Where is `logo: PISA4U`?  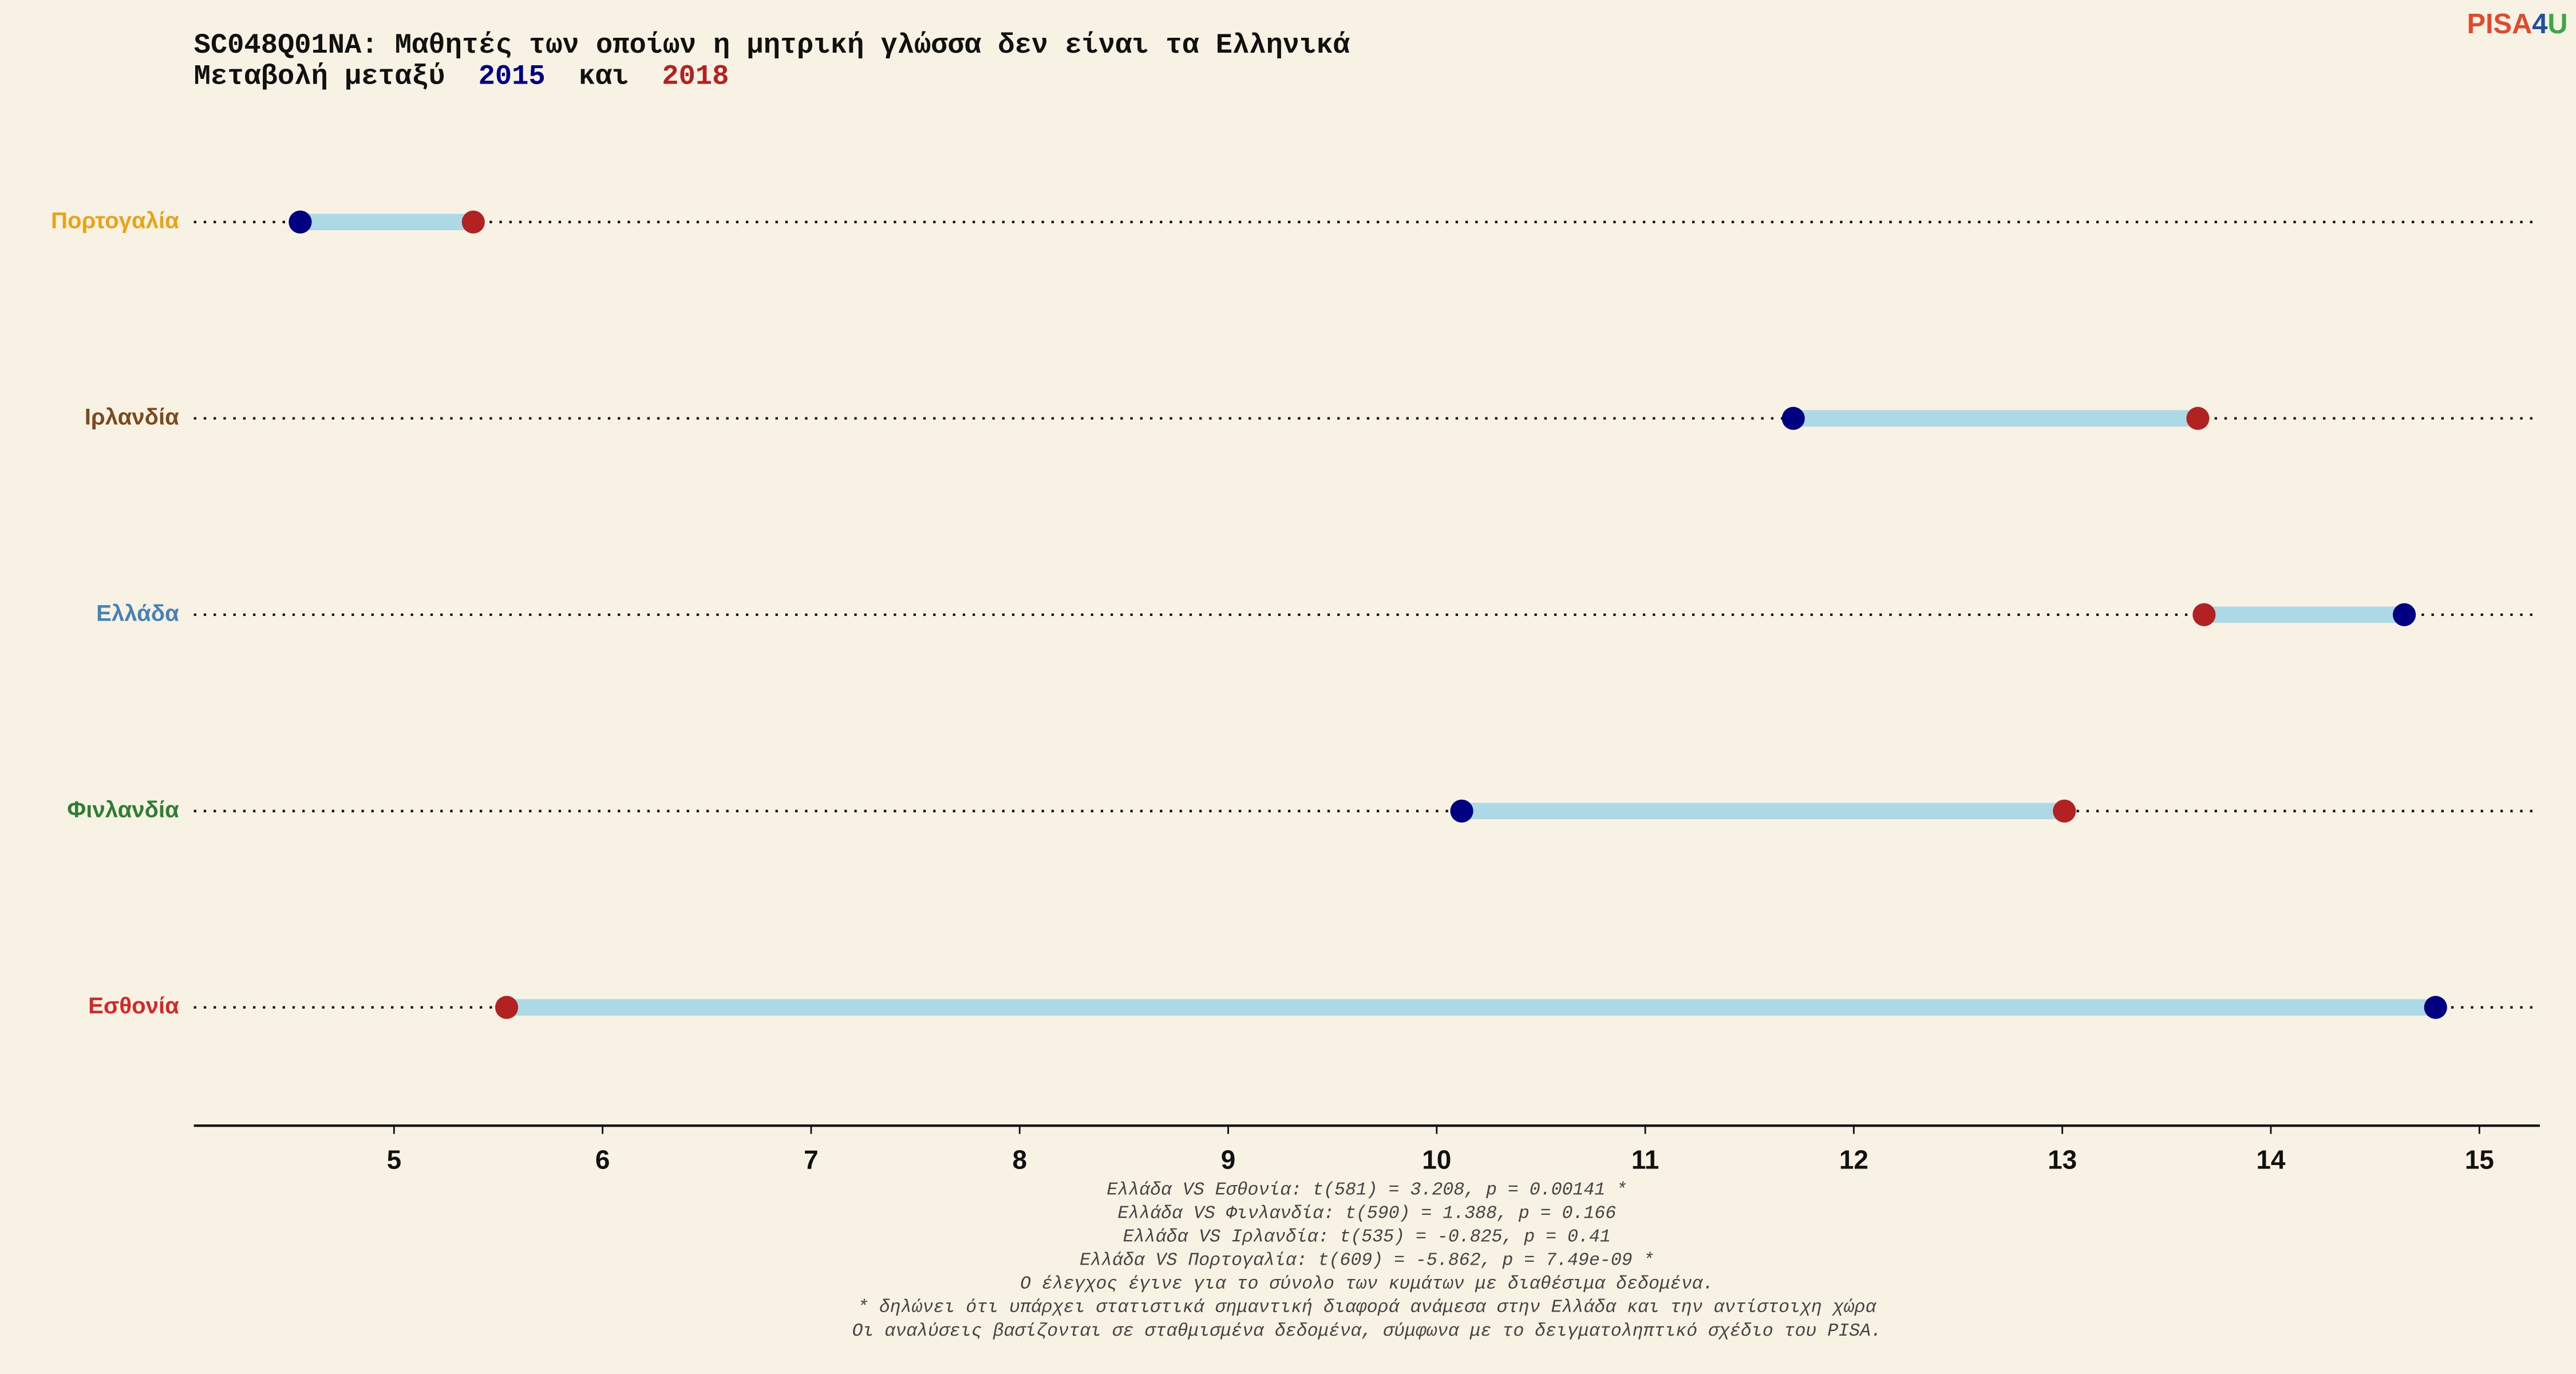 logo: PISA4U is located at coordinates (2517, 24).